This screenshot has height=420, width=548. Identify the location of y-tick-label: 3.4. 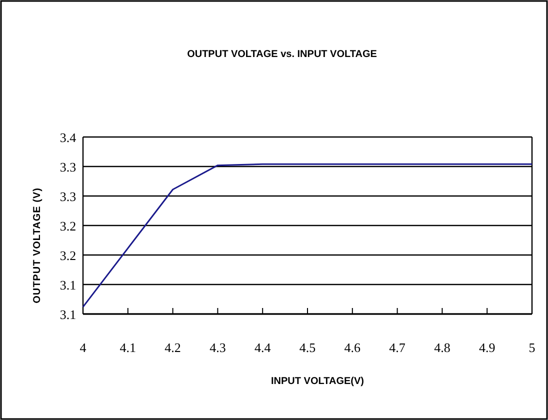
(68, 137).